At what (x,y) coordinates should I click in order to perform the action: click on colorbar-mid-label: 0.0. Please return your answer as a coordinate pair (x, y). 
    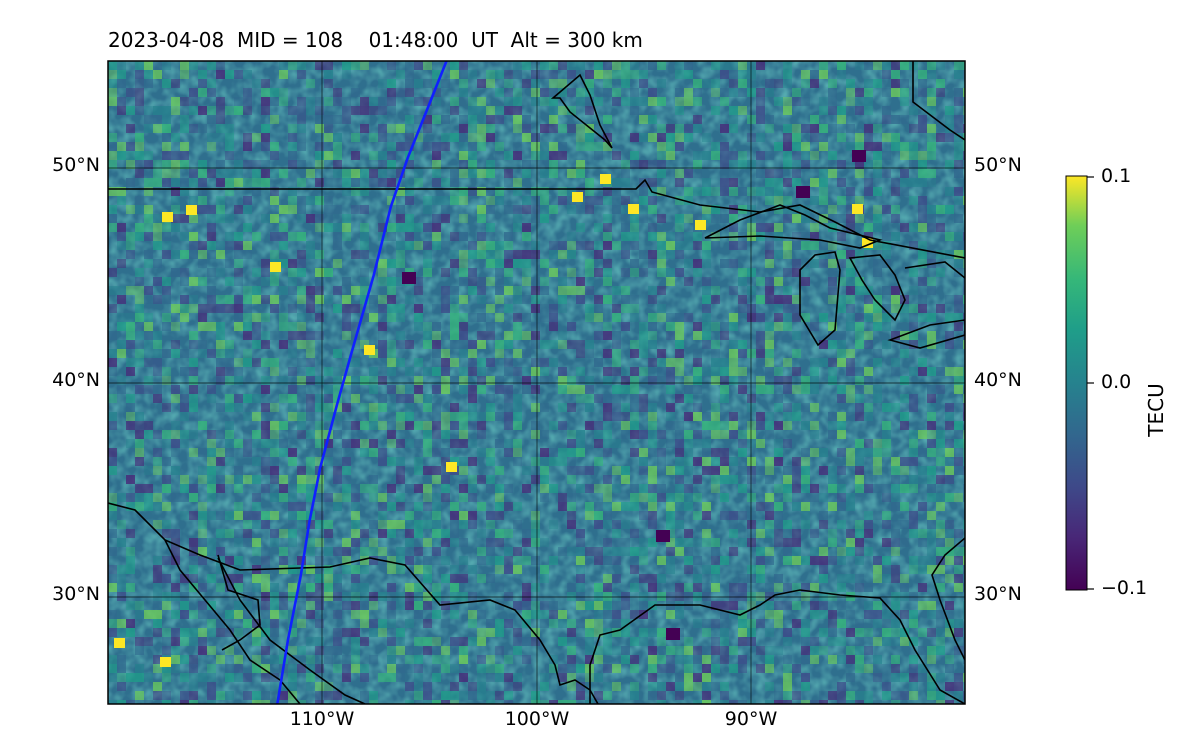
    Looking at the image, I should click on (1116, 382).